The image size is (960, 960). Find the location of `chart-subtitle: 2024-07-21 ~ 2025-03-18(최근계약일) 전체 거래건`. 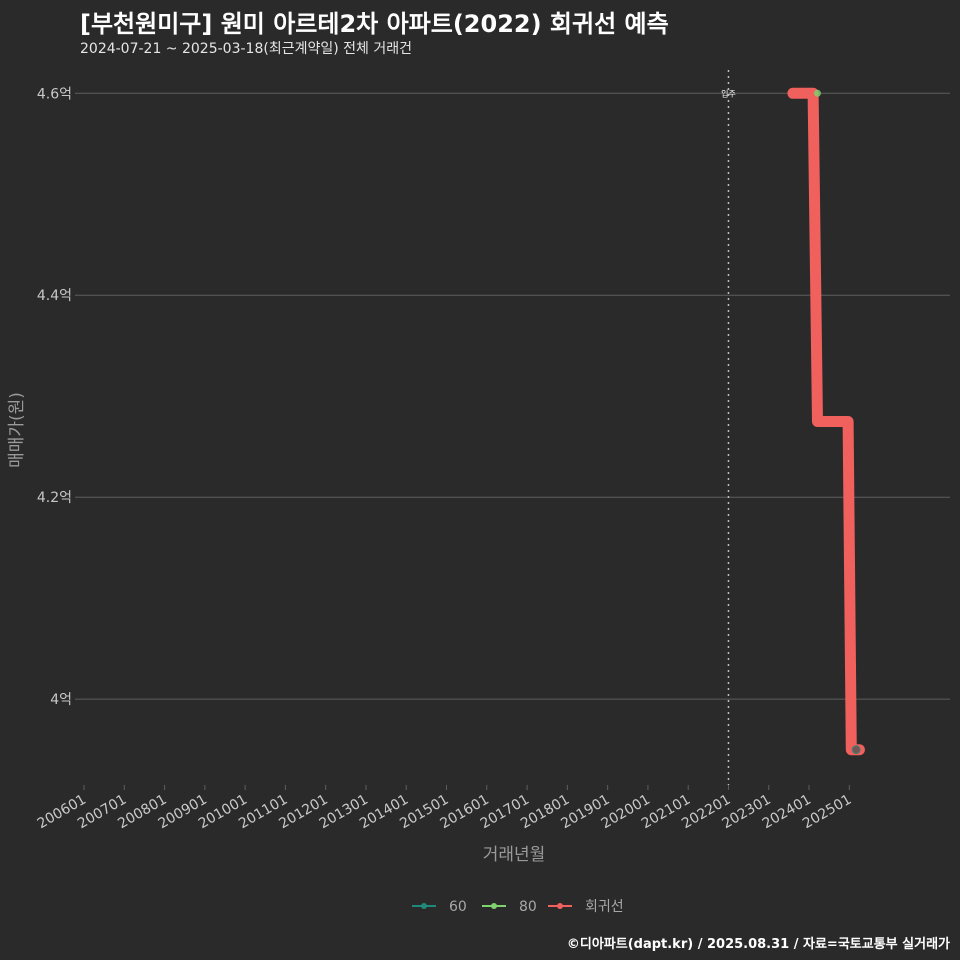

chart-subtitle: 2024-07-21 ~ 2025-03-18(최근계약일) 전체 거래건 is located at coordinates (246, 49).